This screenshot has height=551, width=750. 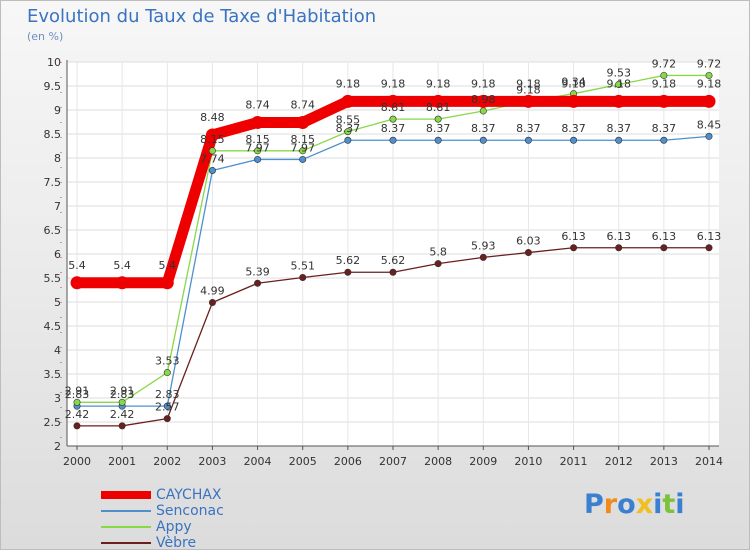 What do you see at coordinates (483, 245) in the screenshot?
I see `data-label: 5.93` at bounding box center [483, 245].